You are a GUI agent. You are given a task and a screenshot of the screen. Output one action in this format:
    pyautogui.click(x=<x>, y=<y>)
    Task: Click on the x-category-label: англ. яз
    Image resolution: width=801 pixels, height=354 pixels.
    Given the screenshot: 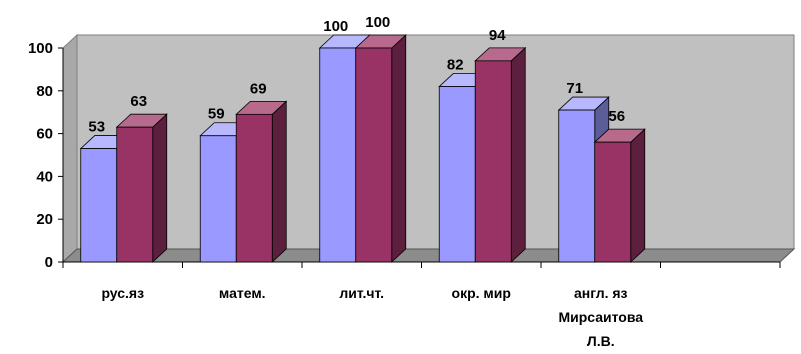 What is the action you would take?
    pyautogui.click(x=601, y=293)
    